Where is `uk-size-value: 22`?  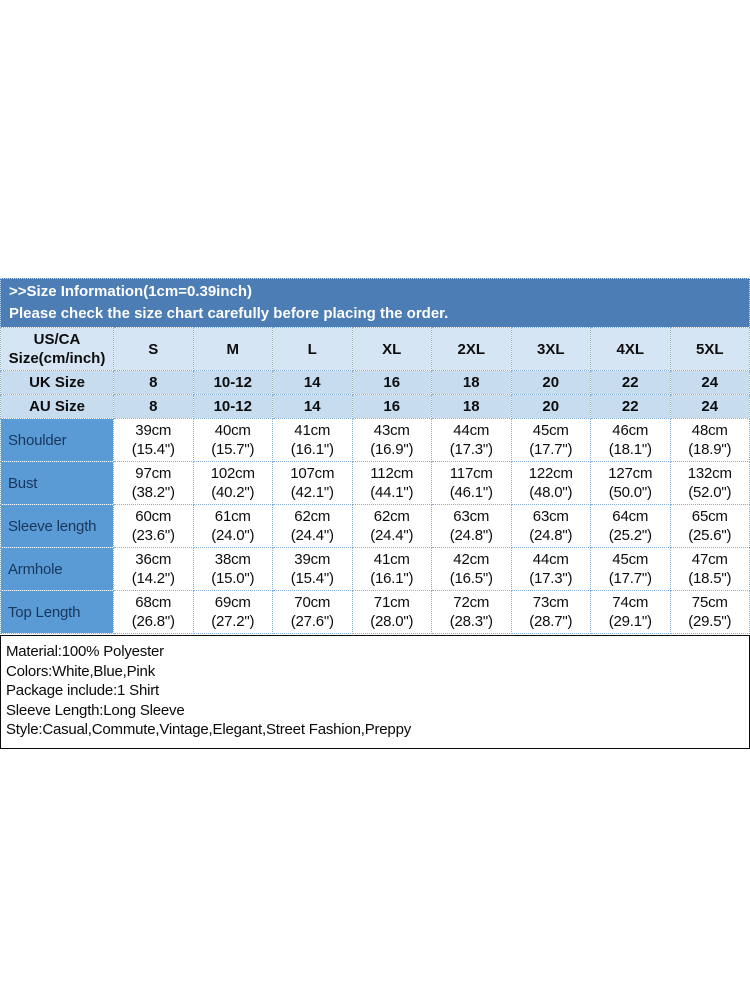
uk-size-value: 22 is located at coordinates (630, 382).